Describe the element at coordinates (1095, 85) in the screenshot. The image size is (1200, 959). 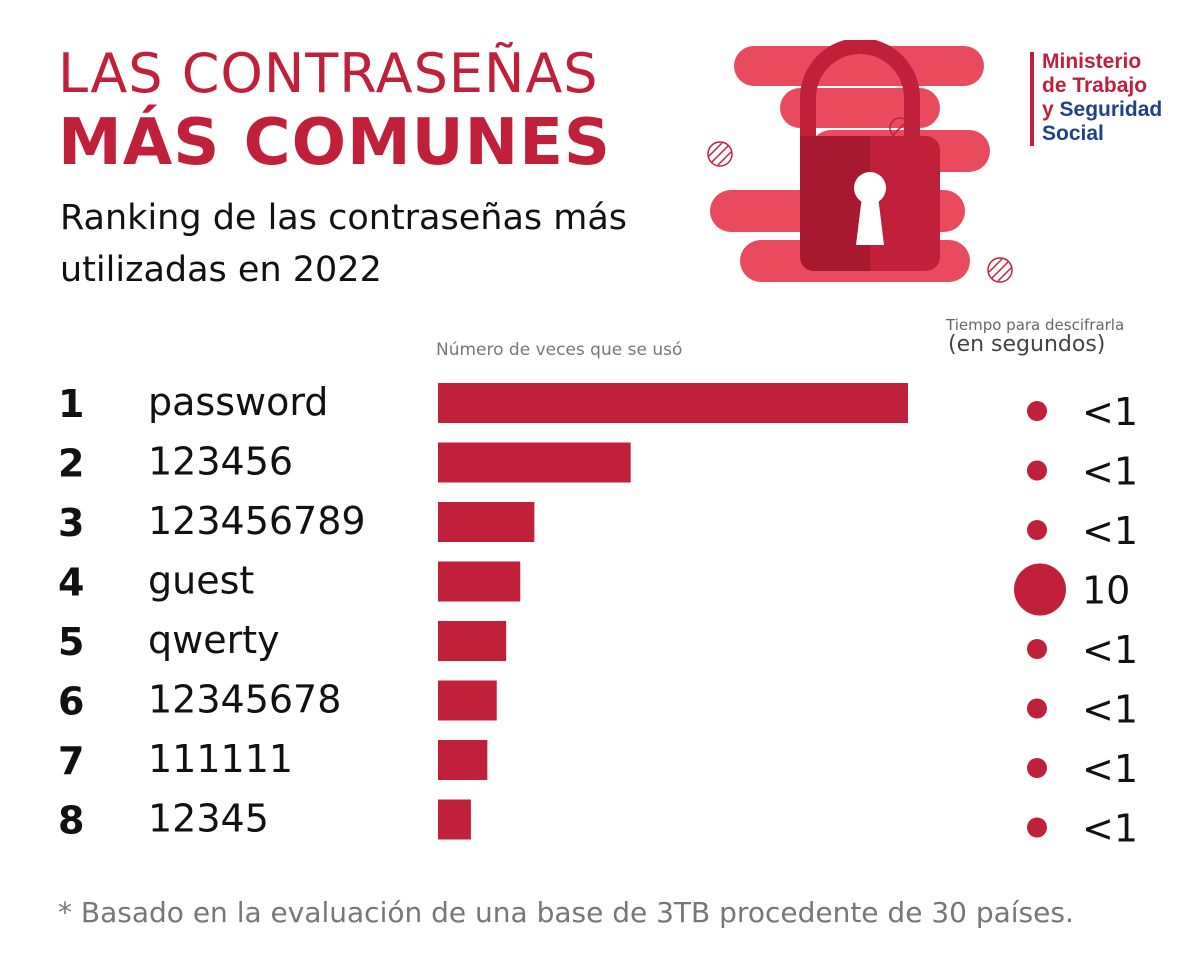
I see `logo-line-2: de Trabajo` at that location.